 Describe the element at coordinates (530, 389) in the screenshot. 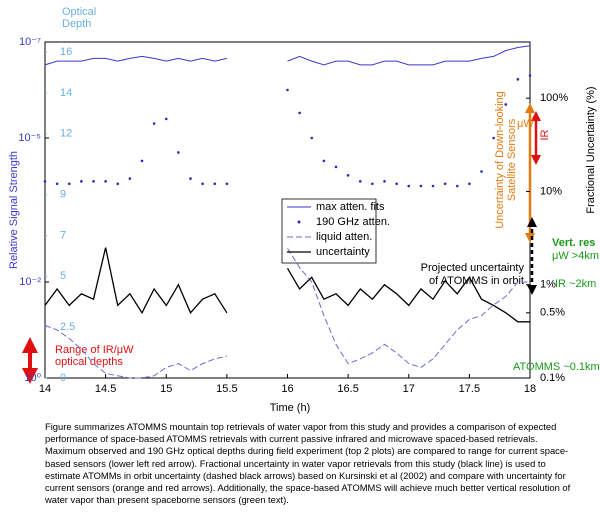

I see `x-tick-label: 18` at that location.